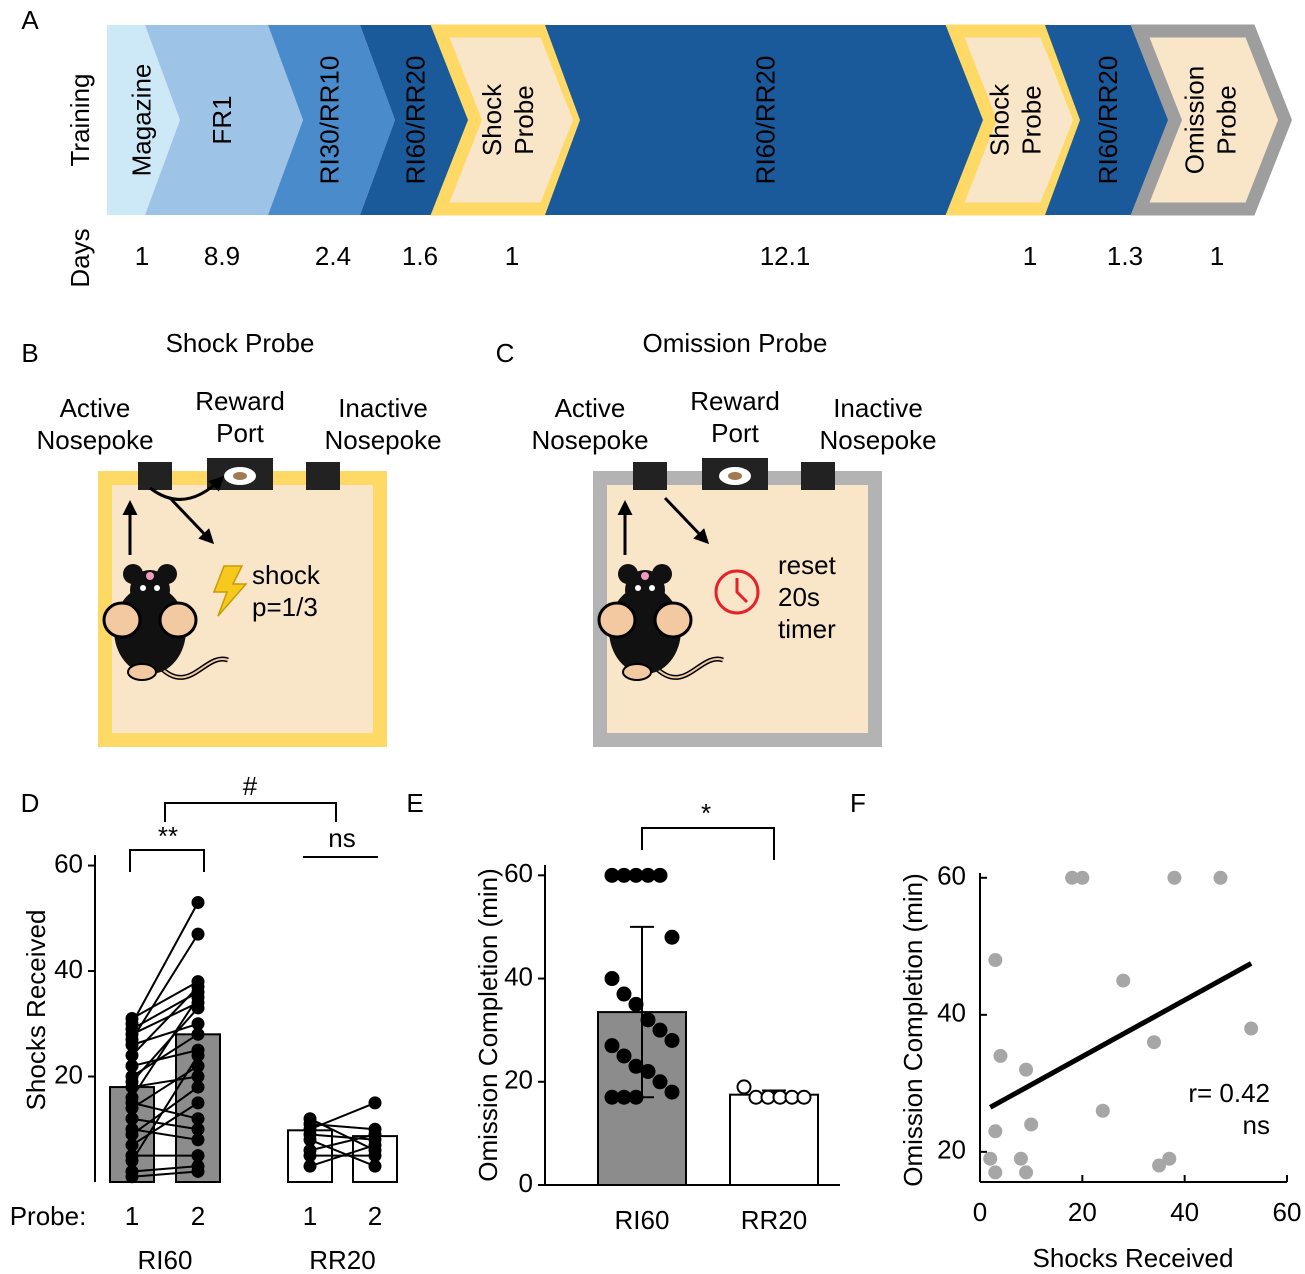  Describe the element at coordinates (650, 476) in the screenshot. I see `active-nosepoke` at that location.